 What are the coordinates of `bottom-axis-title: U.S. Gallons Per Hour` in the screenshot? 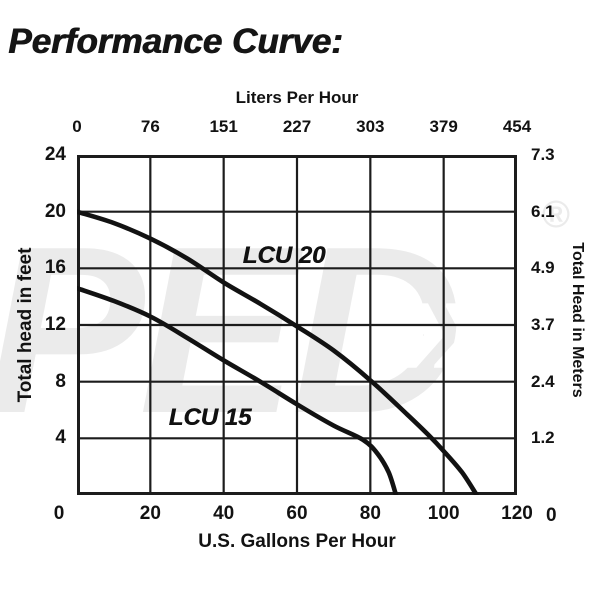 It's located at (297, 541).